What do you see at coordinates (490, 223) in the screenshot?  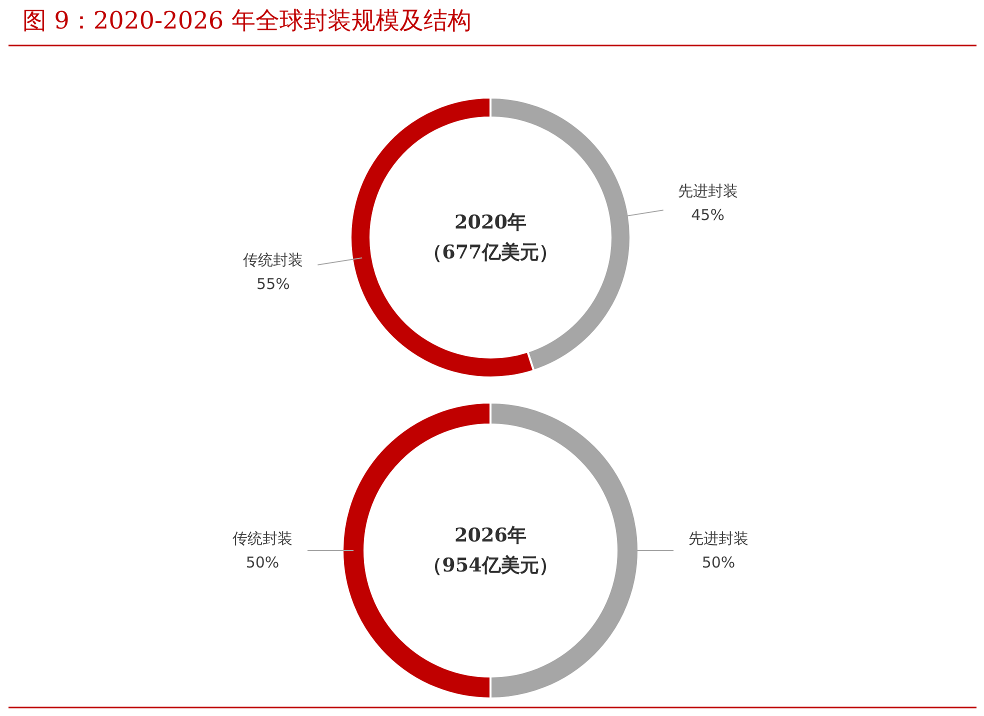 I see `text: 2020年` at bounding box center [490, 223].